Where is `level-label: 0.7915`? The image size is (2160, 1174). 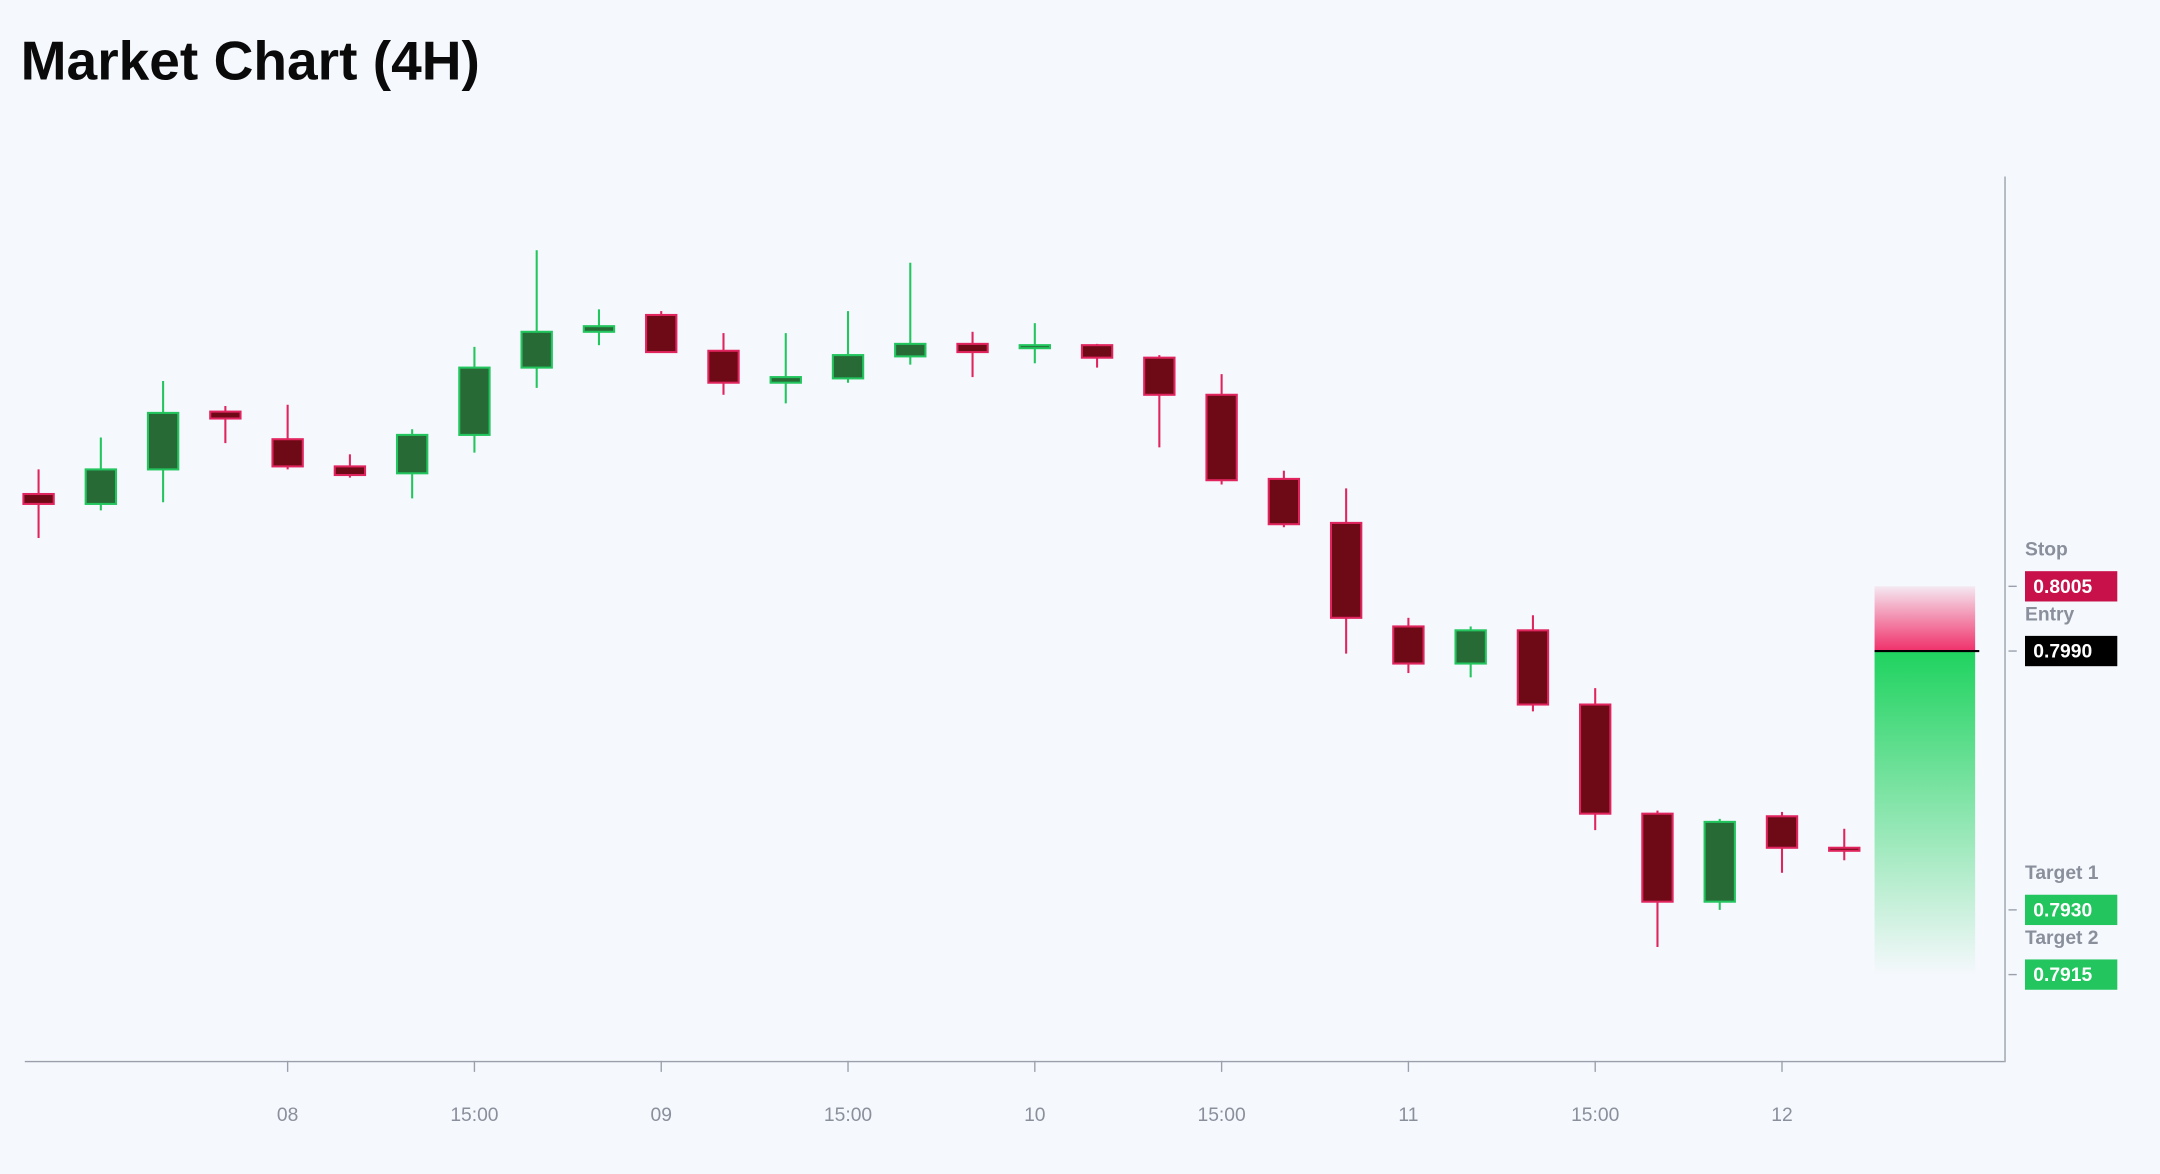
level-label: 0.7915 is located at coordinates (2062, 975).